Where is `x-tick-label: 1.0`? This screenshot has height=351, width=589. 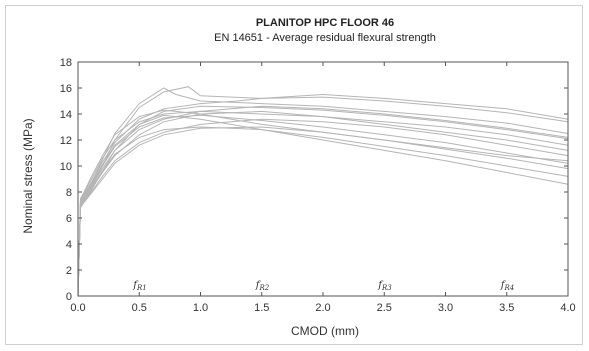 x-tick-label: 1.0 is located at coordinates (200, 308).